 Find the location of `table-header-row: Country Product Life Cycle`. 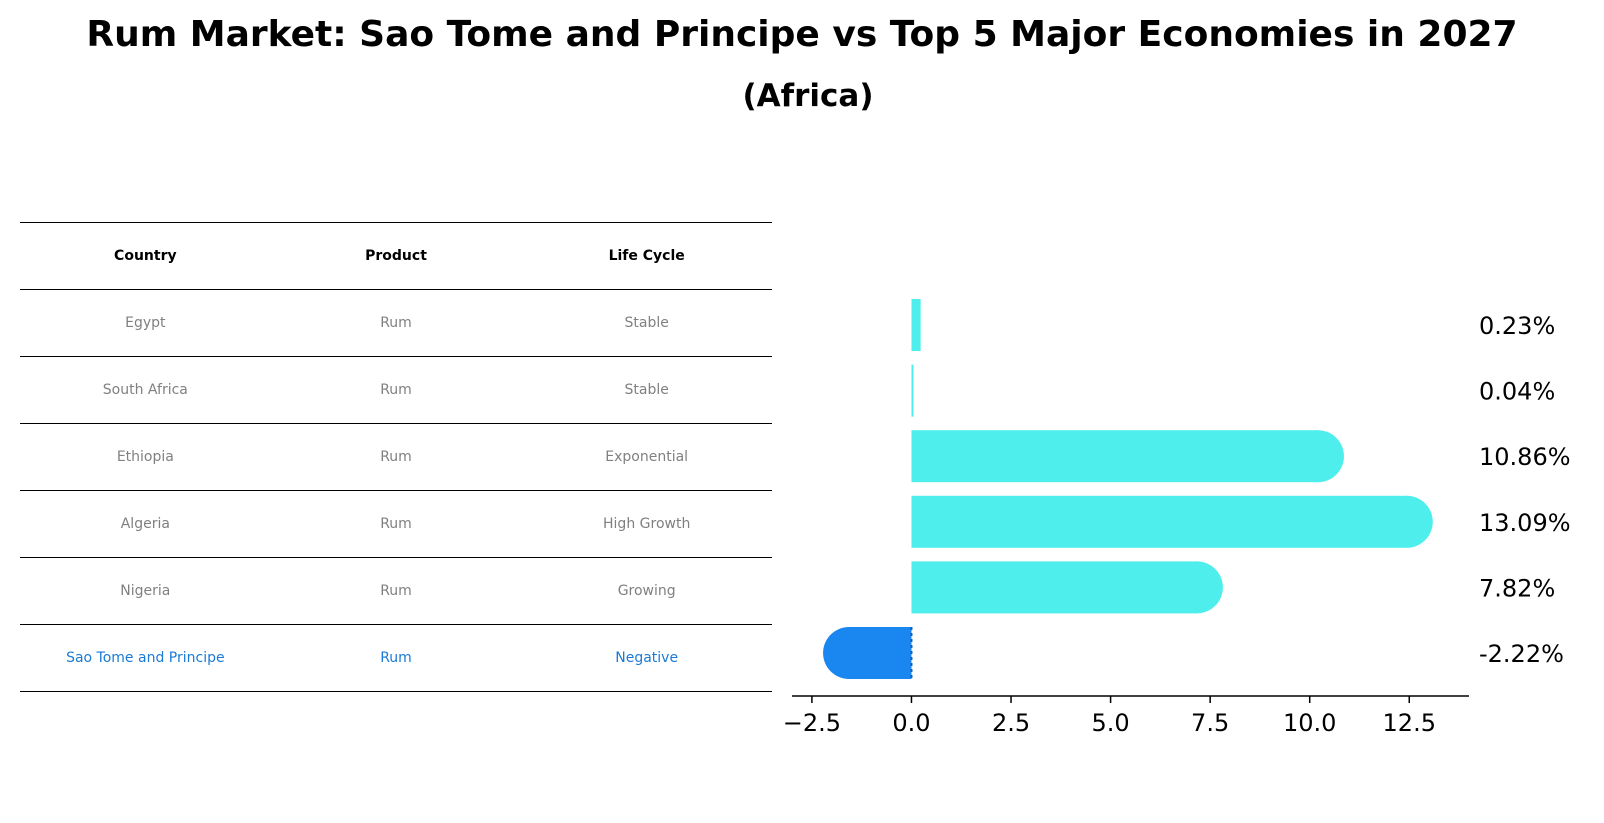

table-header-row: Country Product Life Cycle is located at coordinates (396, 255).